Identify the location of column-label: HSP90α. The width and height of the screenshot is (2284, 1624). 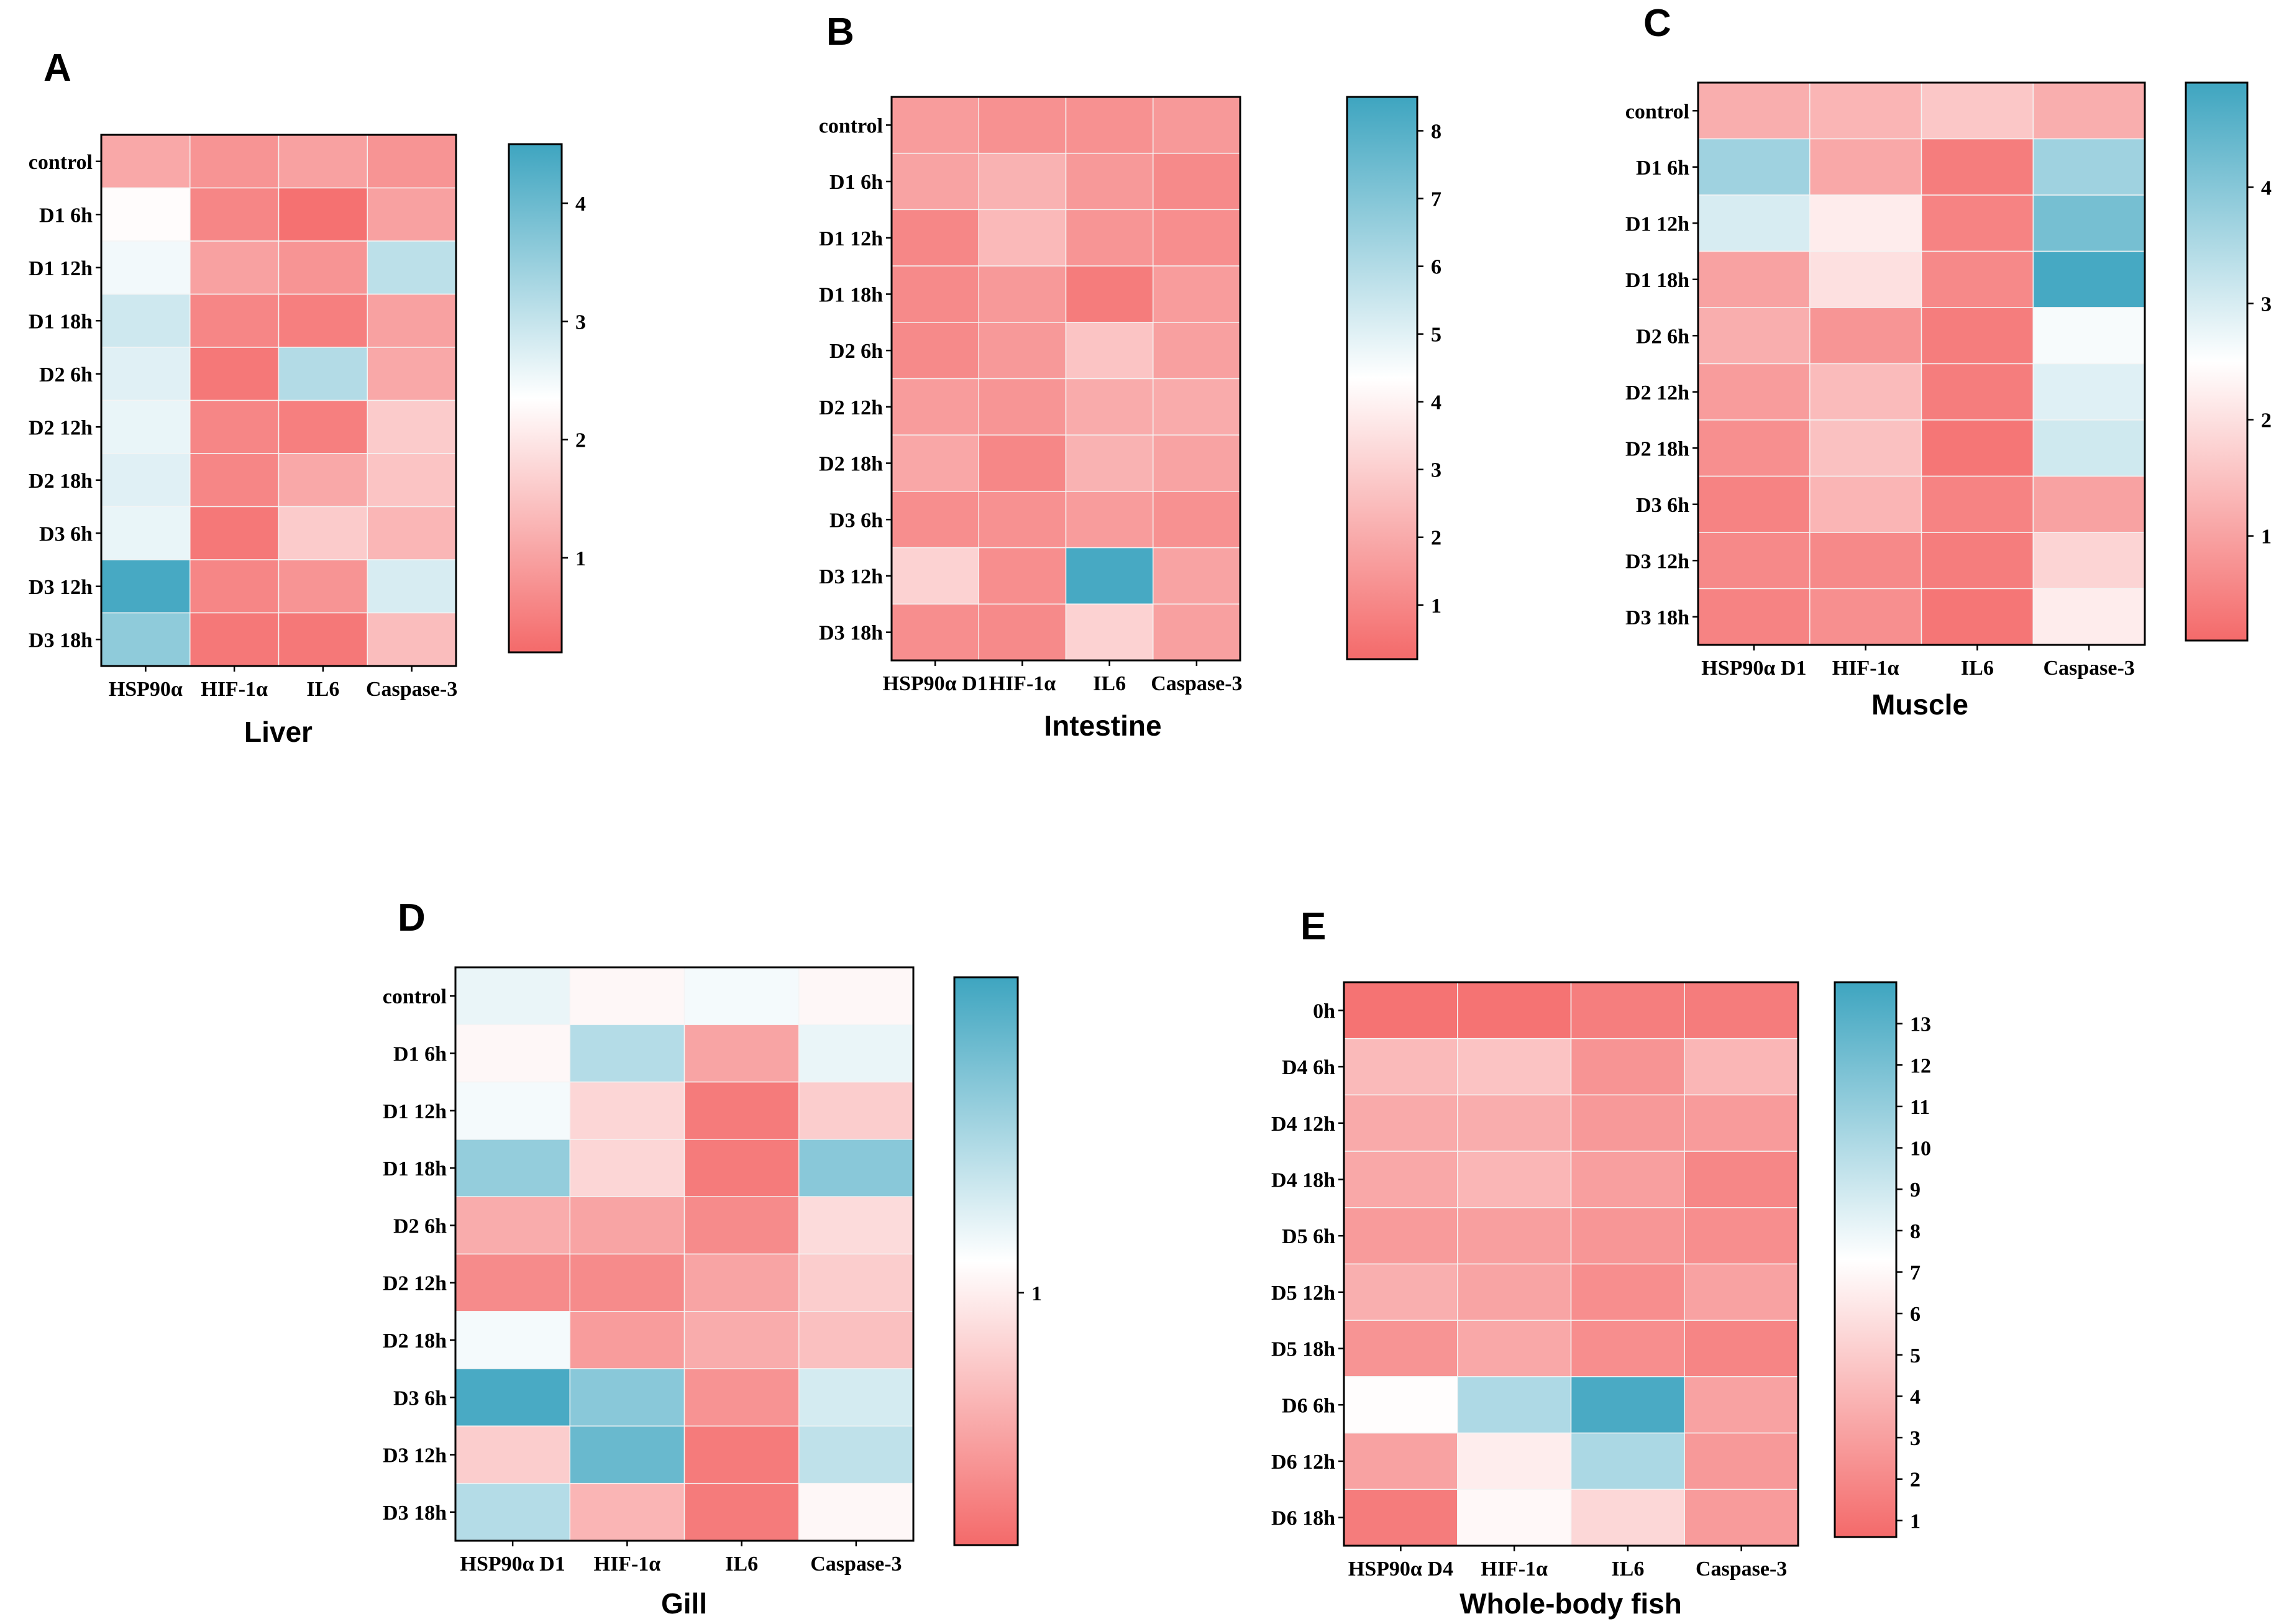
(146, 689).